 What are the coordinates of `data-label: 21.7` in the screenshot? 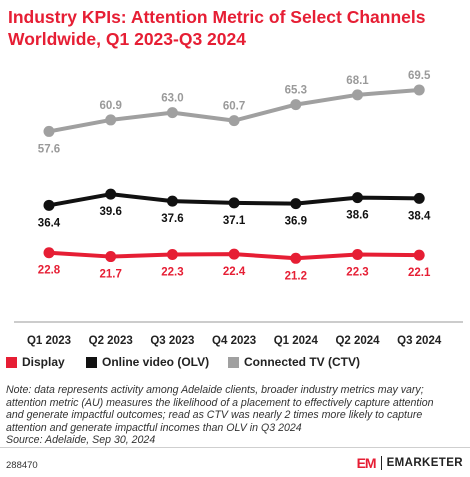 It's located at (111, 275).